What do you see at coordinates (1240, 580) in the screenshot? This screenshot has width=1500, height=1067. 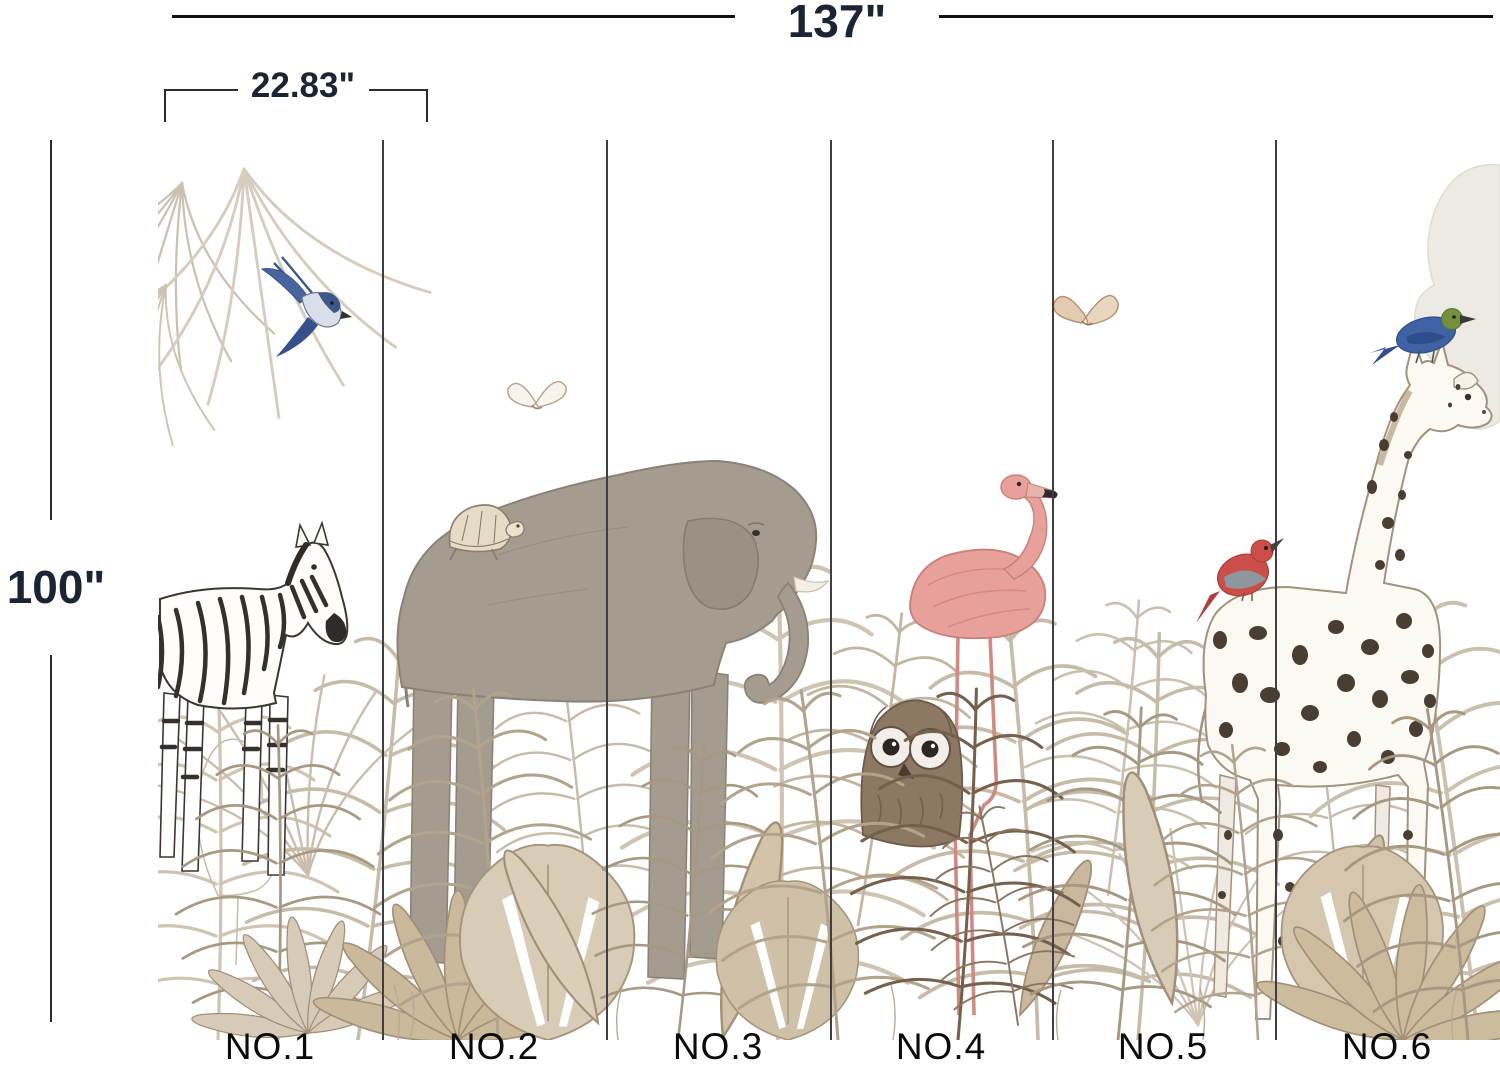 I see `red-bird-icon` at bounding box center [1240, 580].